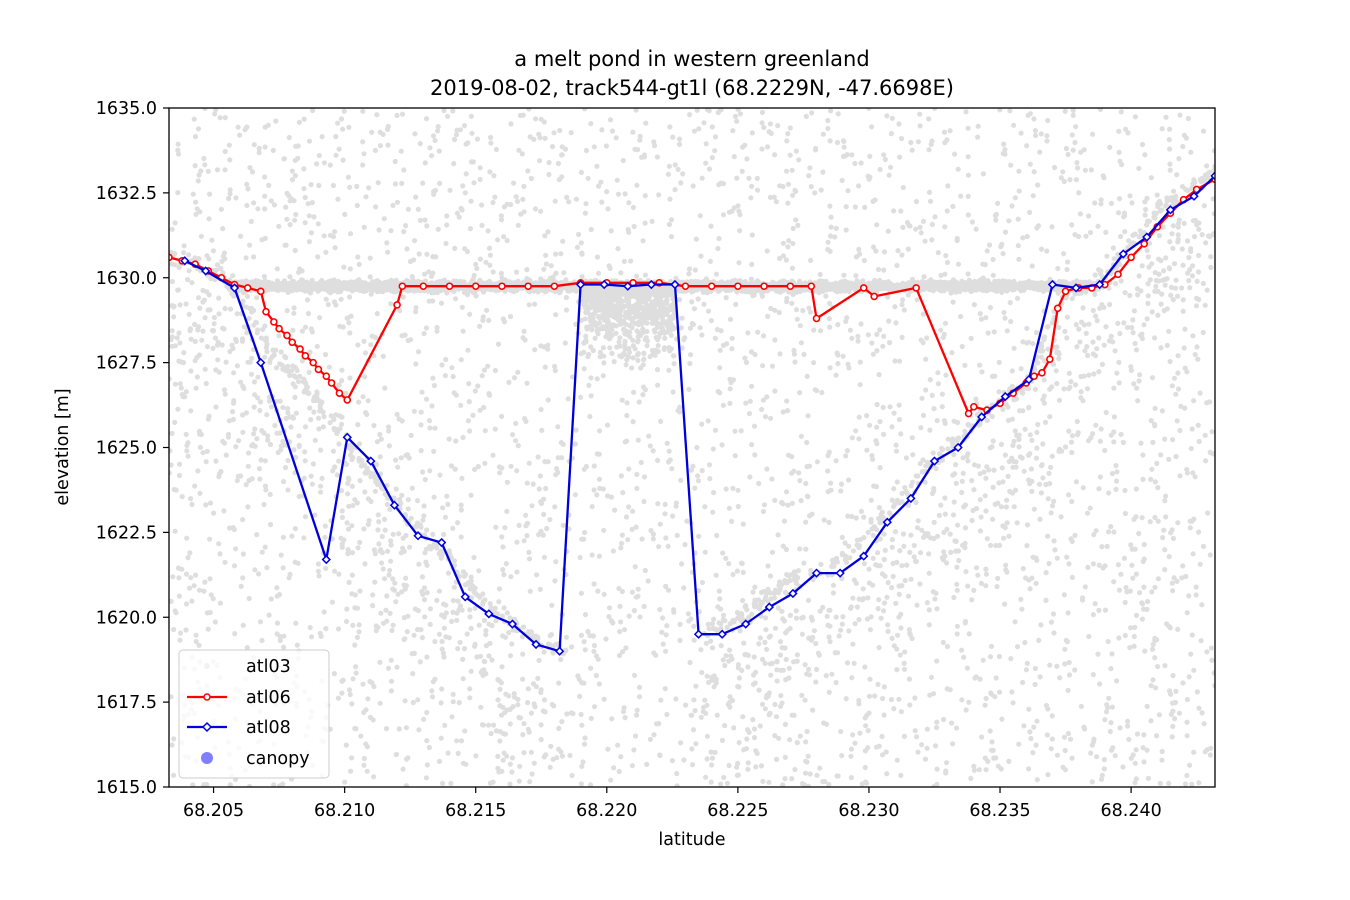 This screenshot has width=1350, height=900. I want to click on x-tick-label: 68.230, so click(868, 811).